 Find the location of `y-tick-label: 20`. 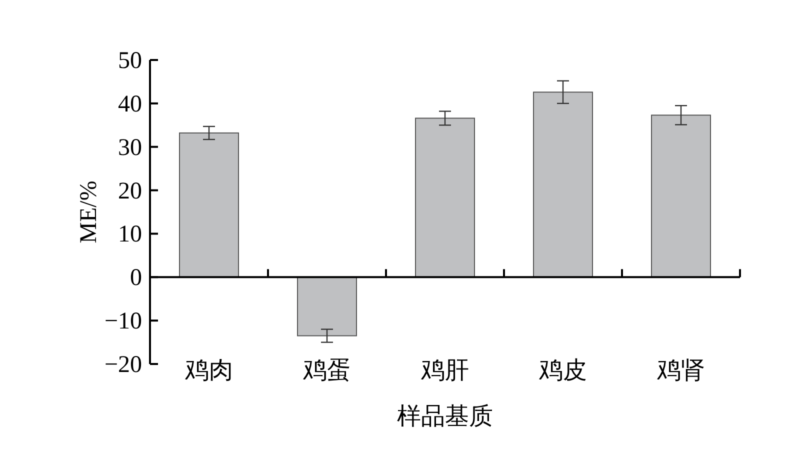

y-tick-label: 20 is located at coordinates (130, 191).